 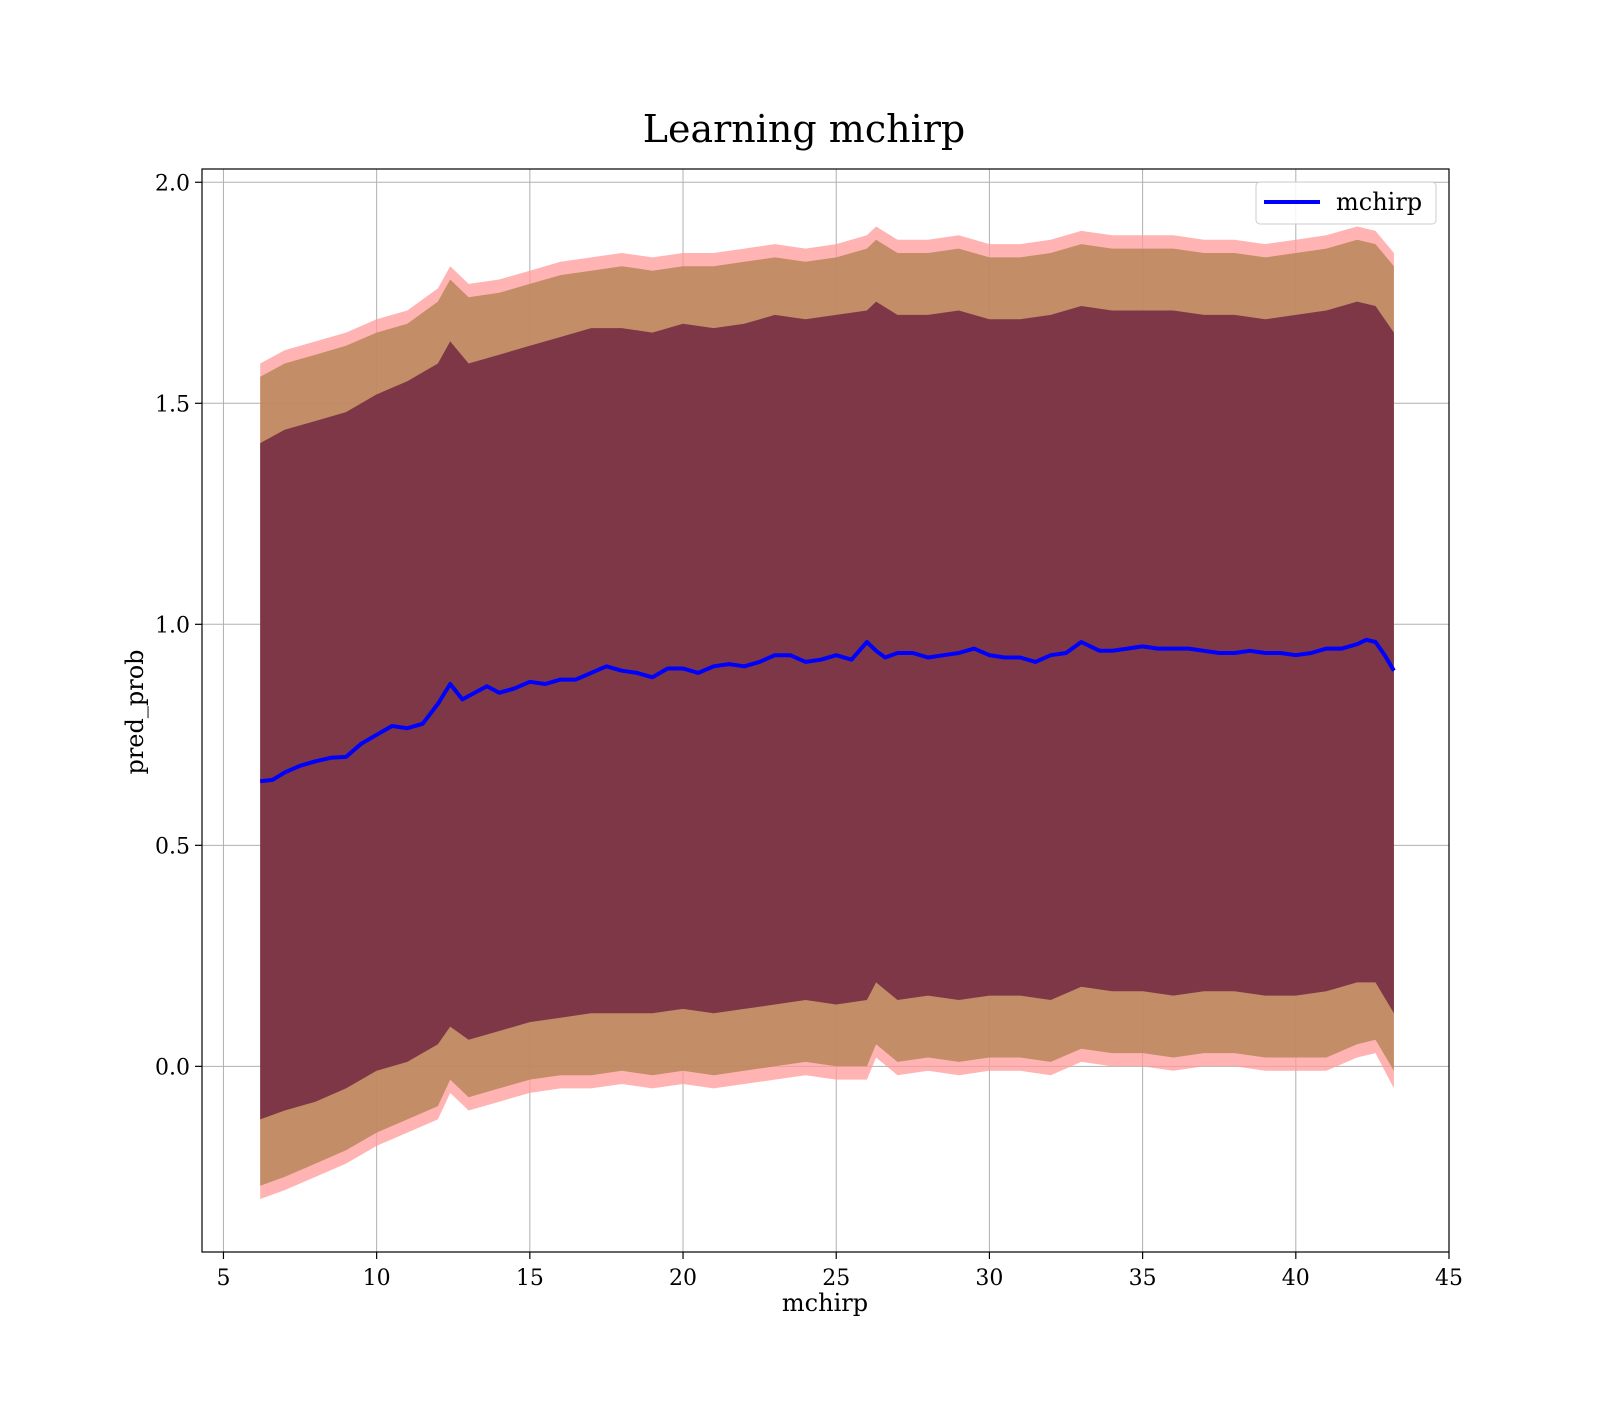 What do you see at coordinates (1379, 202) in the screenshot?
I see `legend-label: mchirp` at bounding box center [1379, 202].